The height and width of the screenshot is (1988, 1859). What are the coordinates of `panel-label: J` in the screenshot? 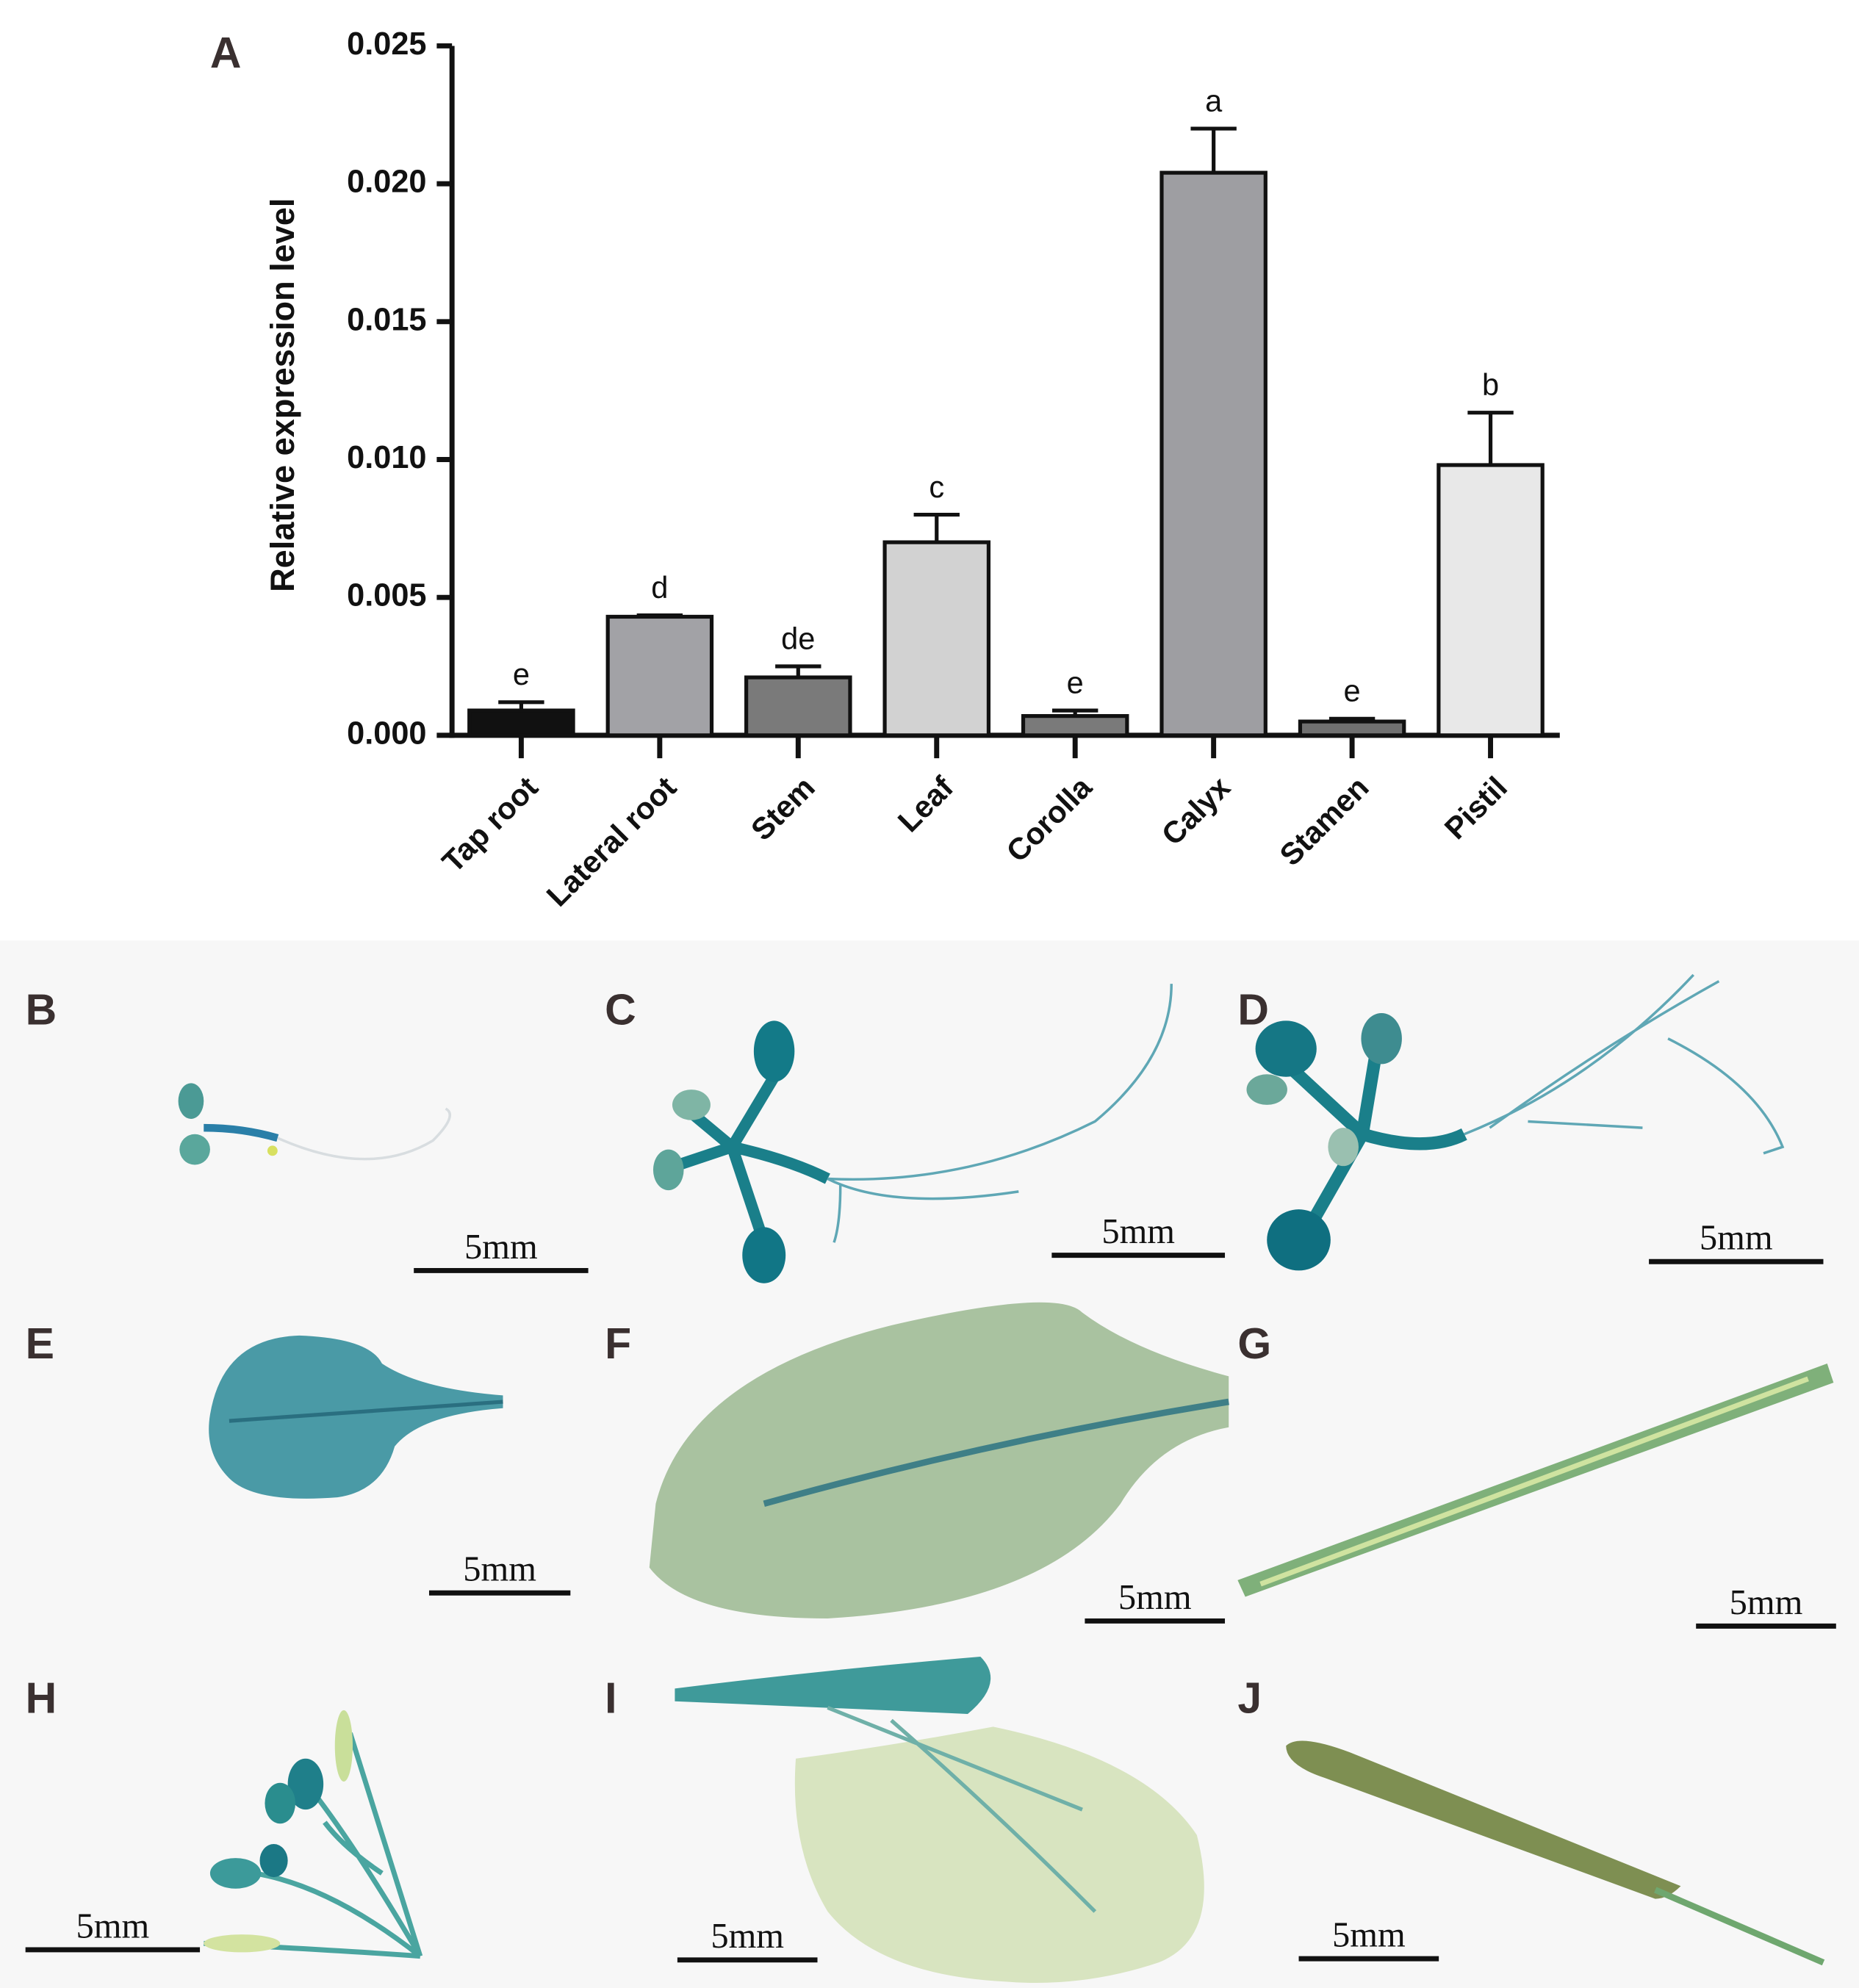 It's located at (1249, 1698).